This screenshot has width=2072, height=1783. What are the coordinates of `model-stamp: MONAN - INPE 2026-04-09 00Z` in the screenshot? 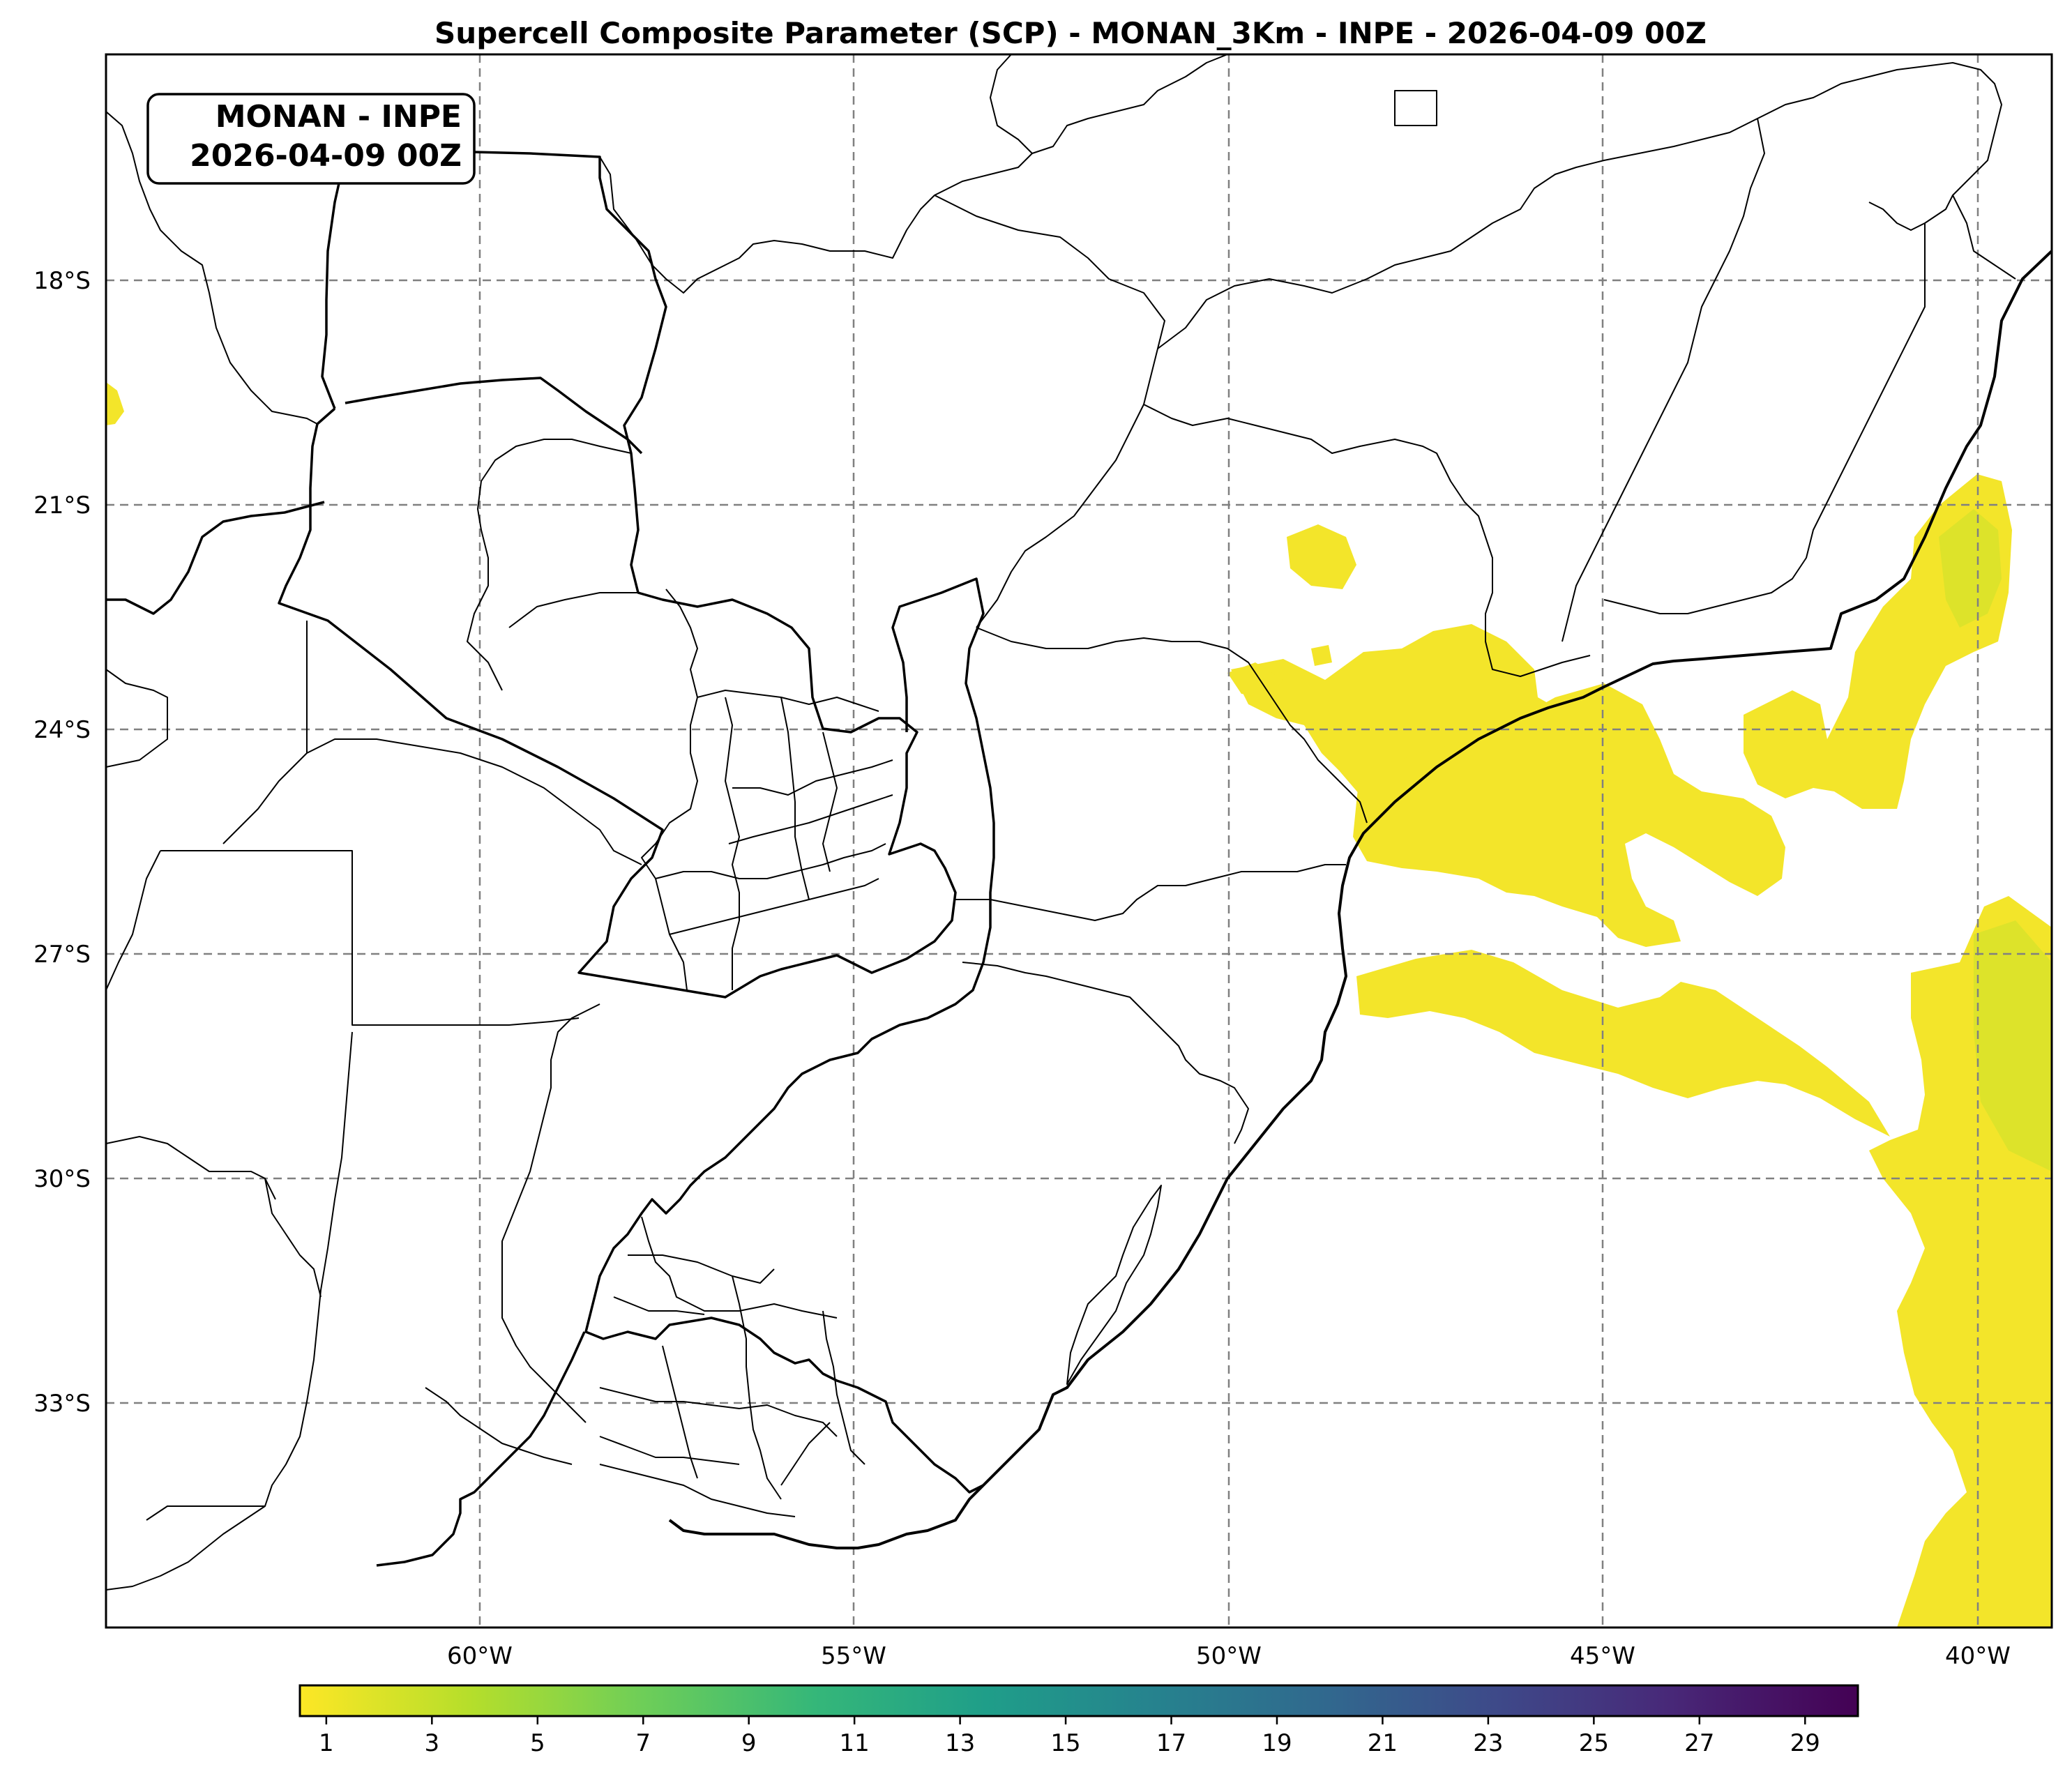 It's located at (311, 139).